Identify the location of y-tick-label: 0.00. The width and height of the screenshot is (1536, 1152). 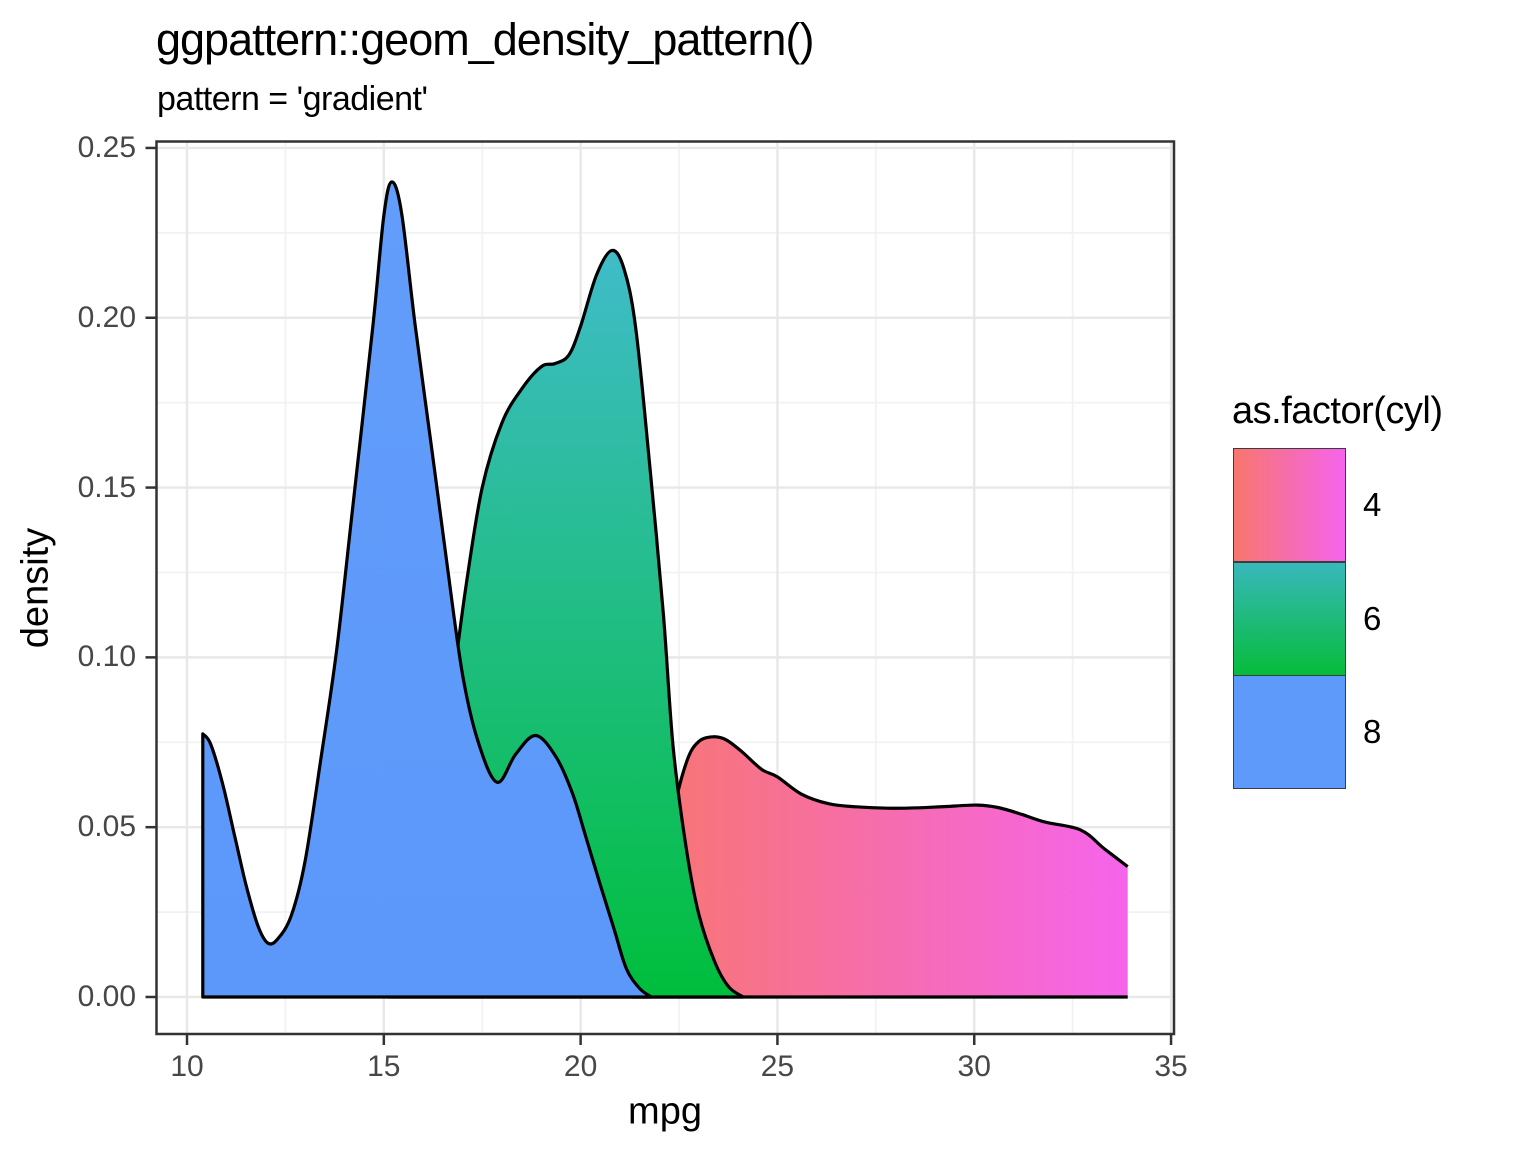
(106, 996).